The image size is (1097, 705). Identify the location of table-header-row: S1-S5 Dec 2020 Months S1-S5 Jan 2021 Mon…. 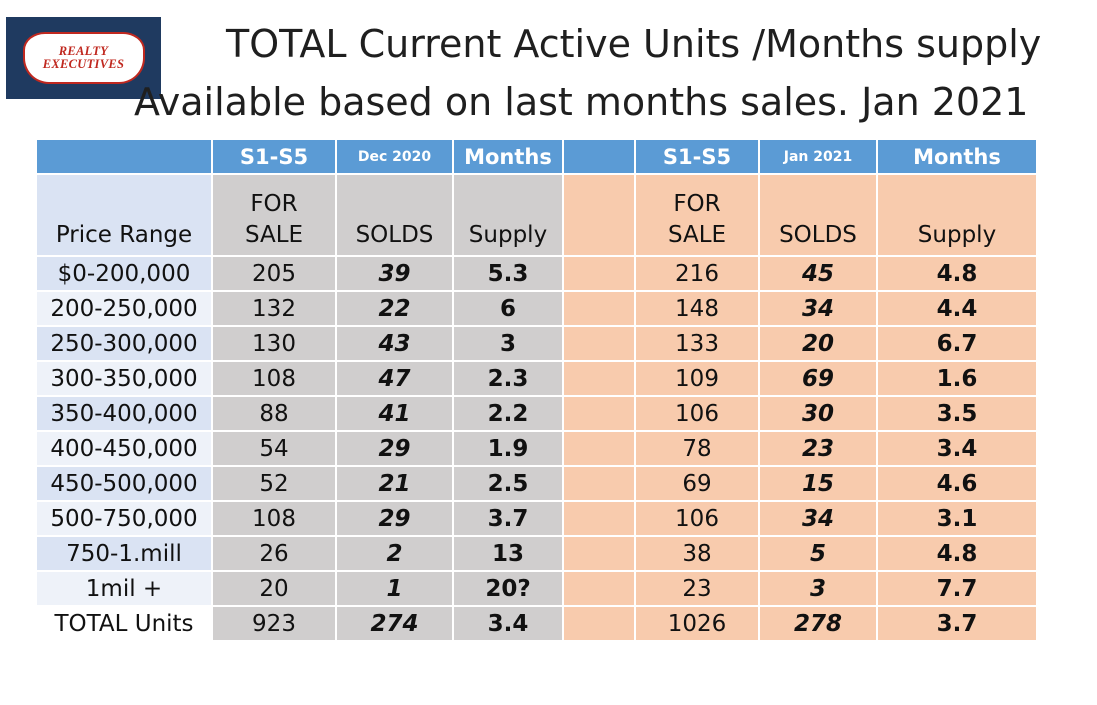
(537, 157).